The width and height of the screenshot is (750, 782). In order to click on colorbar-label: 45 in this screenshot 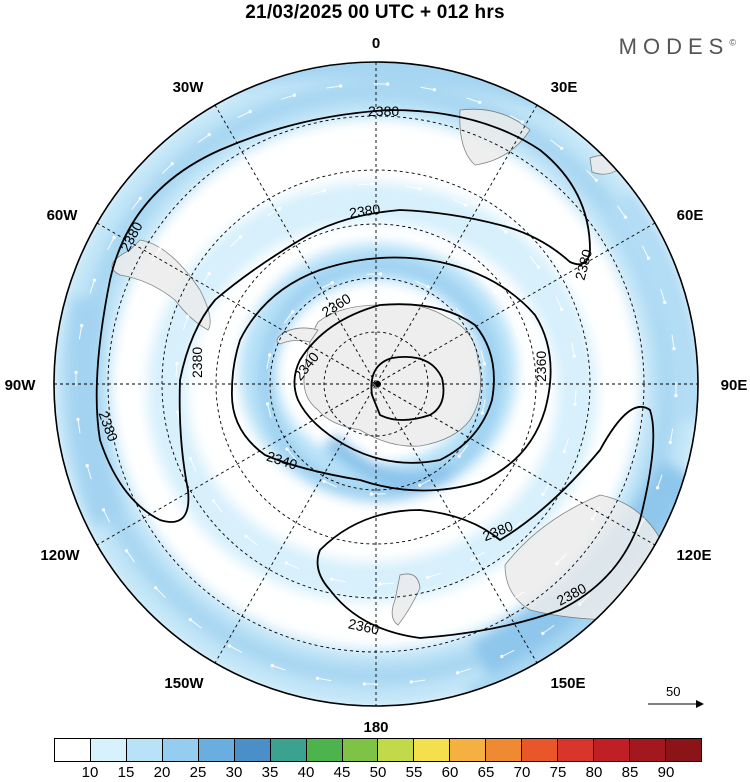, I will do `click(342, 772)`.